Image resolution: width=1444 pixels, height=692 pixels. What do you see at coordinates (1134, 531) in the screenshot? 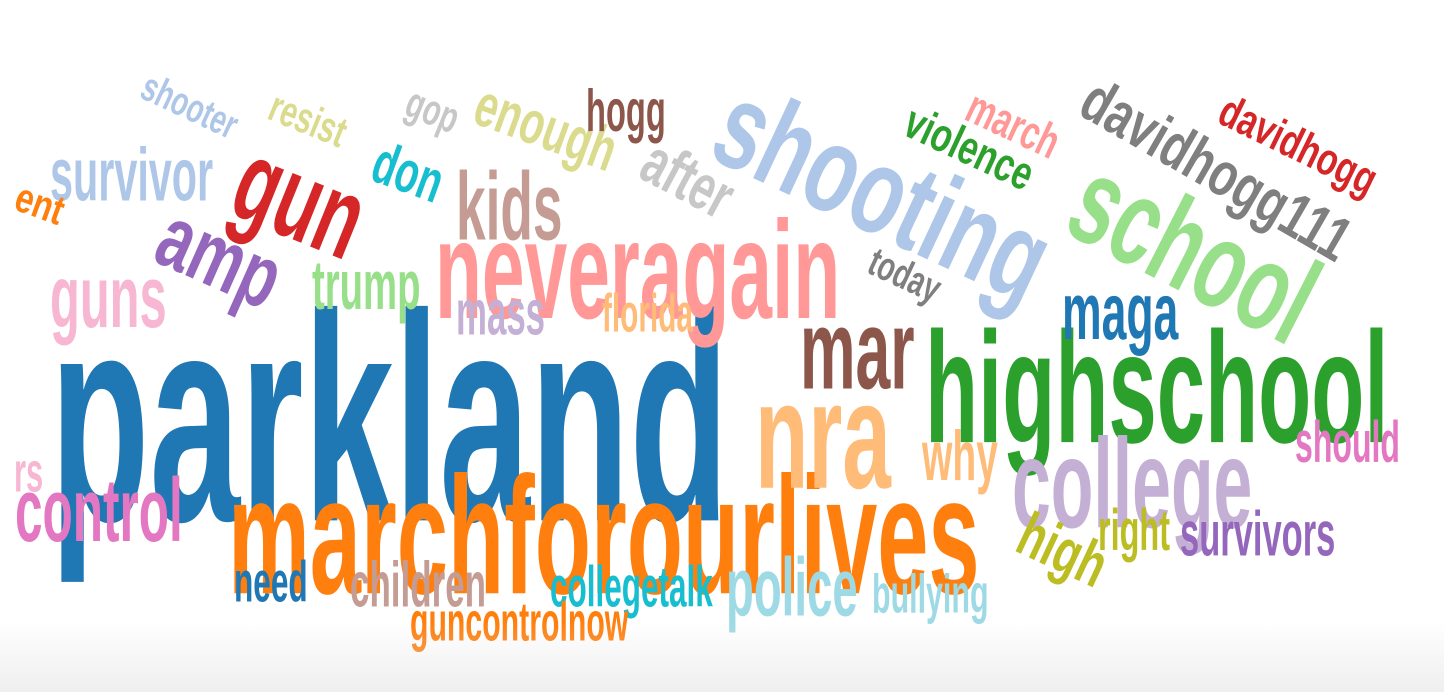
I see `word-right: right` at bounding box center [1134, 531].